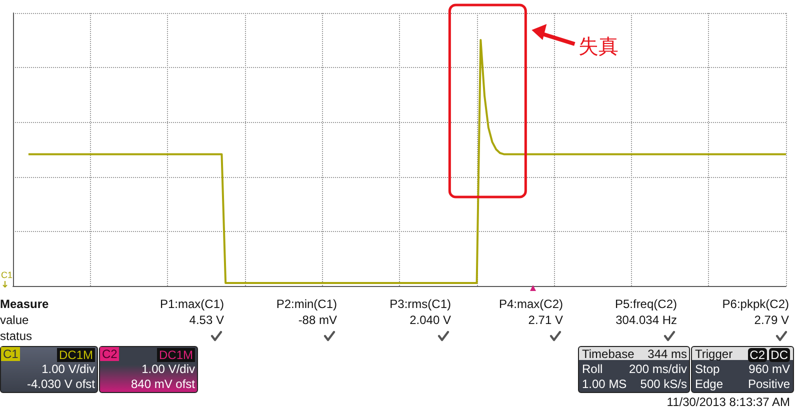  Describe the element at coordinates (430, 320) in the screenshot. I see `text: 2.040 V` at that location.